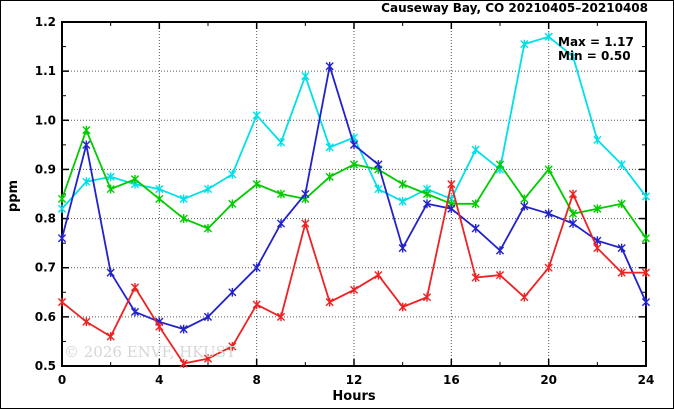 The width and height of the screenshot is (674, 409). What do you see at coordinates (646, 380) in the screenshot?
I see `x-tick-label: 24` at bounding box center [646, 380].